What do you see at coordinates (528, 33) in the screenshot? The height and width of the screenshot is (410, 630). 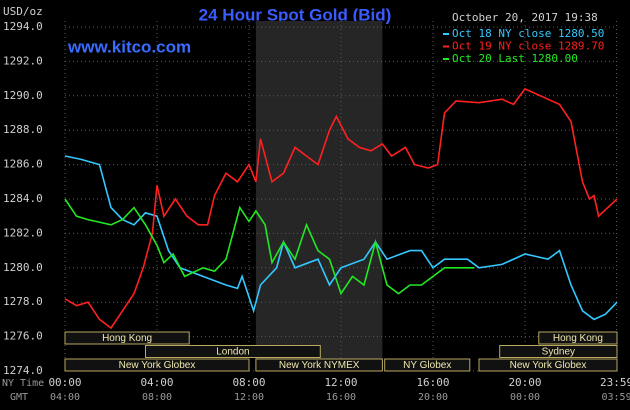 I see `legend-label: Oct 18 NY close 1280.50` at bounding box center [528, 33].